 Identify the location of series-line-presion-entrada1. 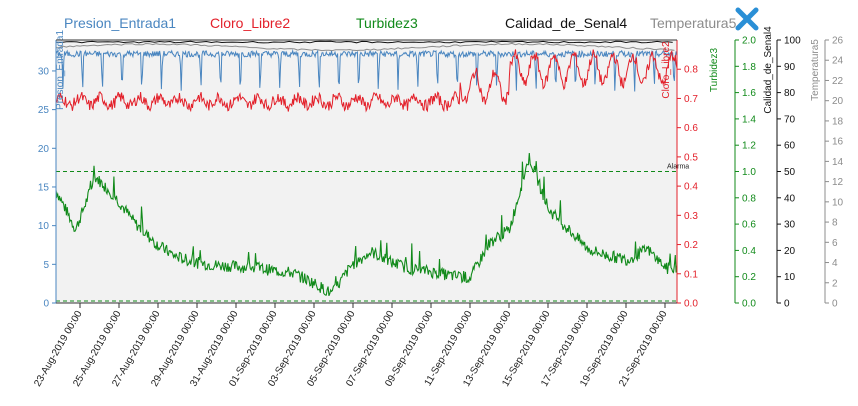
(366, 70).